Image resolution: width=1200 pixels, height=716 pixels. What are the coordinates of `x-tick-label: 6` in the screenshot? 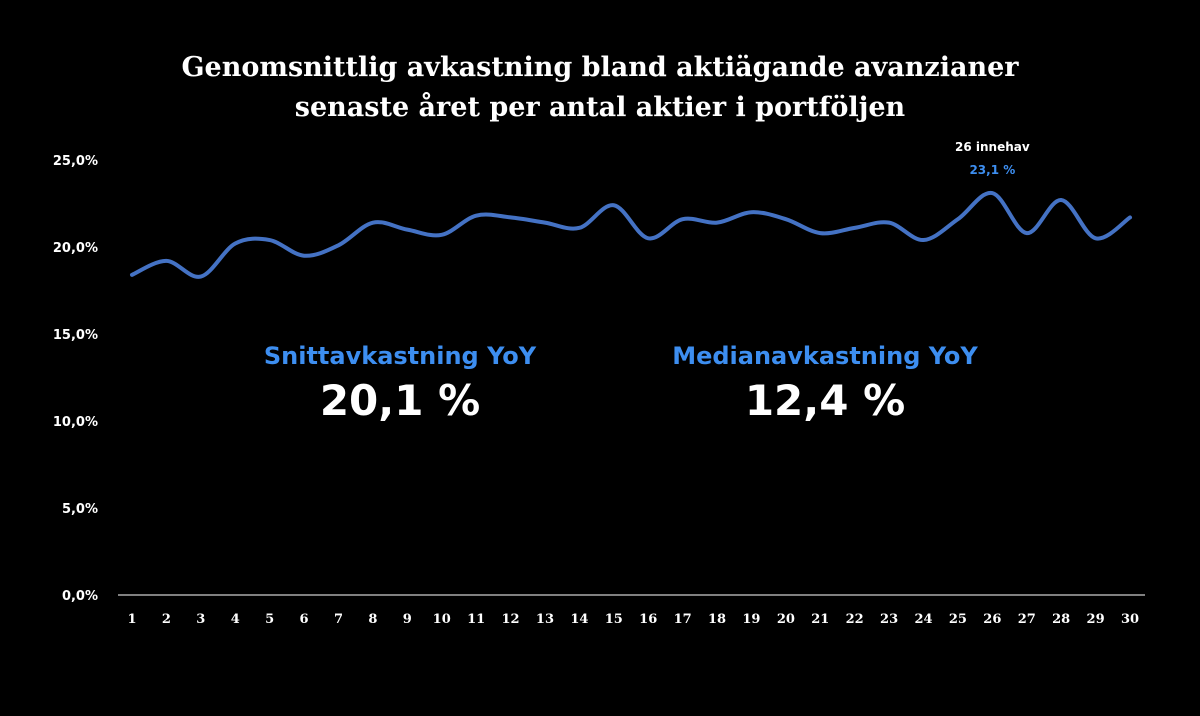 It's located at (304, 619).